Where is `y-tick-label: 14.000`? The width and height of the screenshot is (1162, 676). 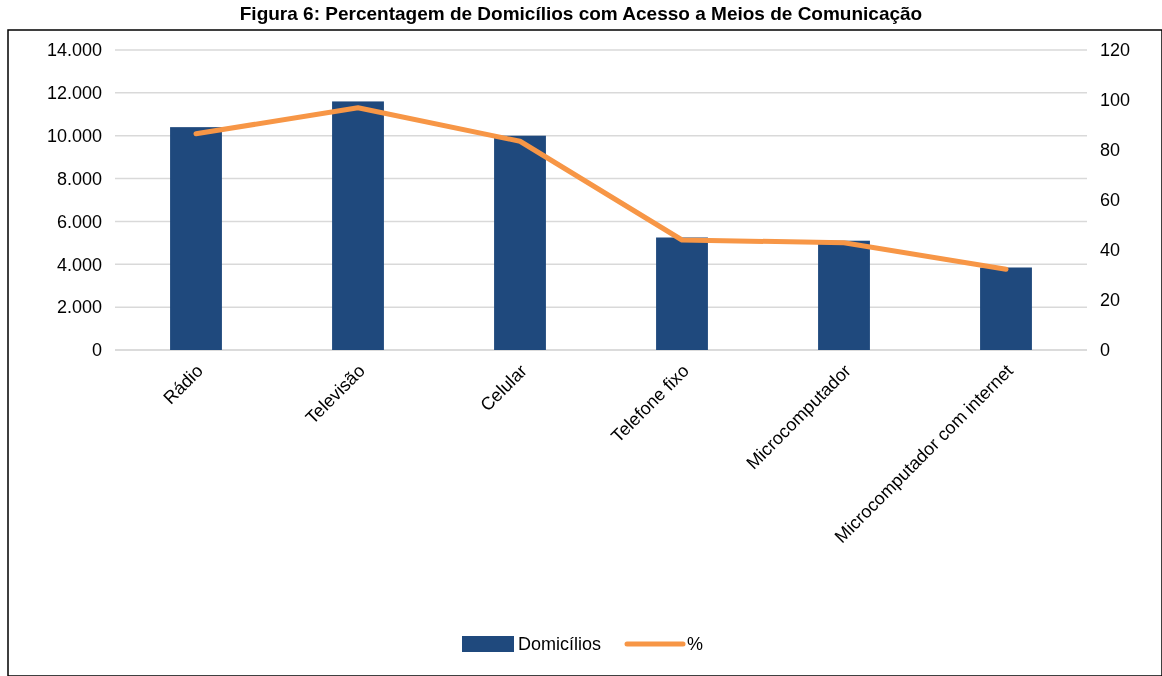 y-tick-label: 14.000 is located at coordinates (74, 50).